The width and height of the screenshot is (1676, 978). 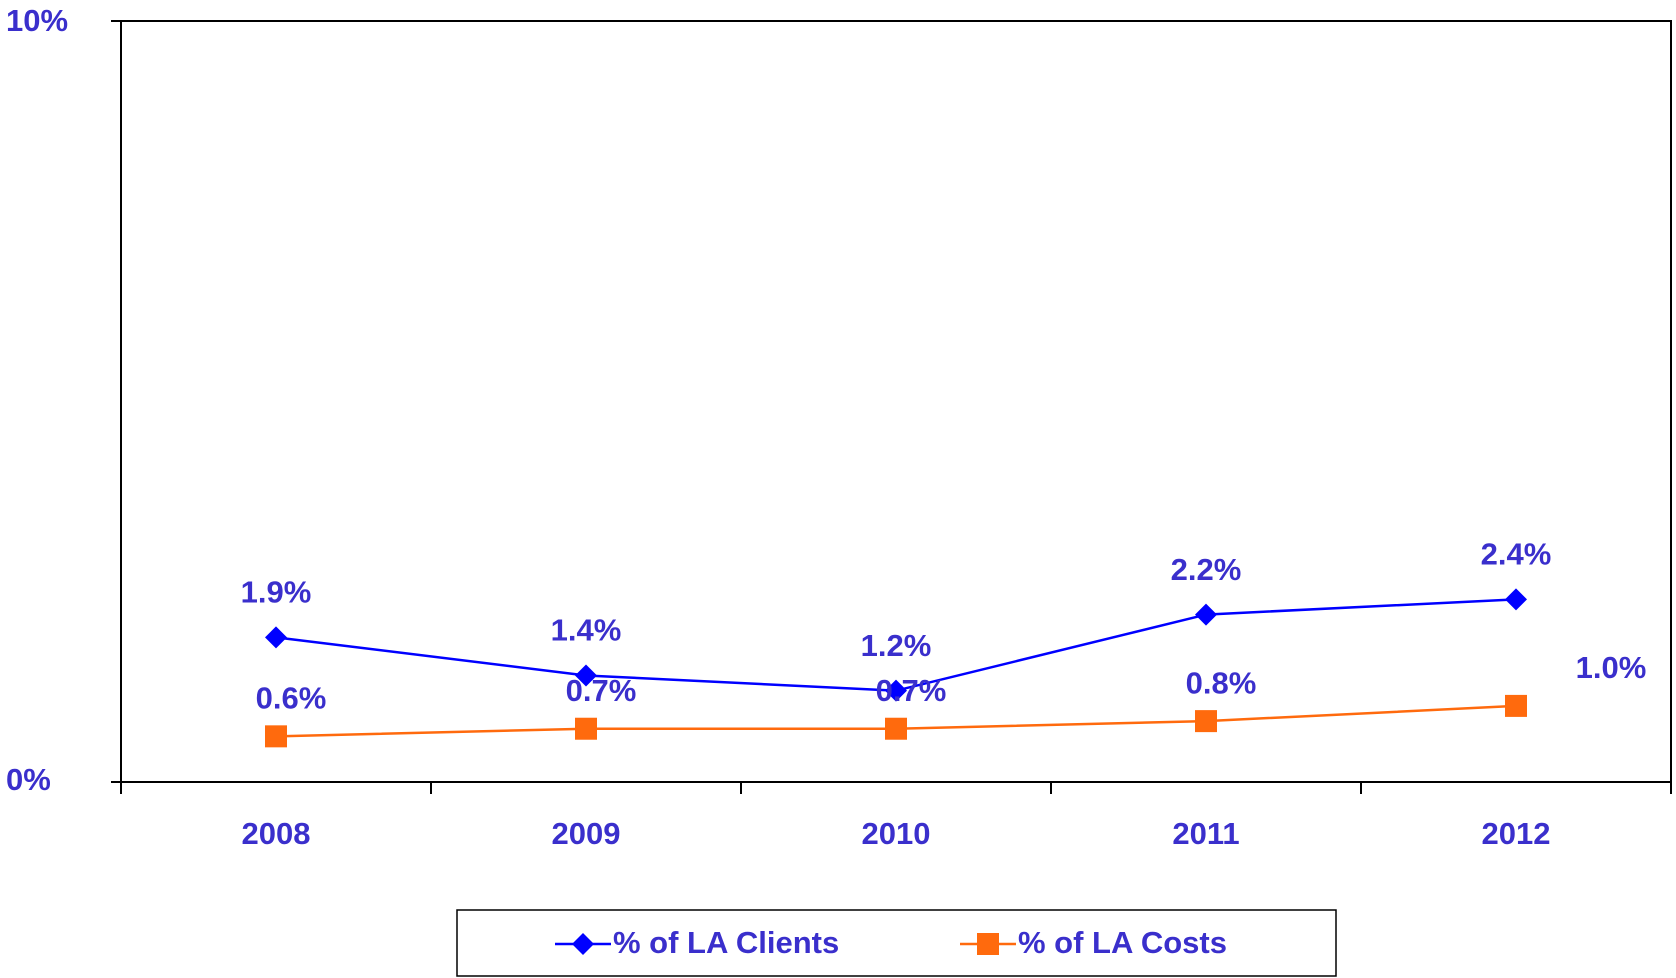 I want to click on data-label: 1.0%, so click(x=1611, y=667).